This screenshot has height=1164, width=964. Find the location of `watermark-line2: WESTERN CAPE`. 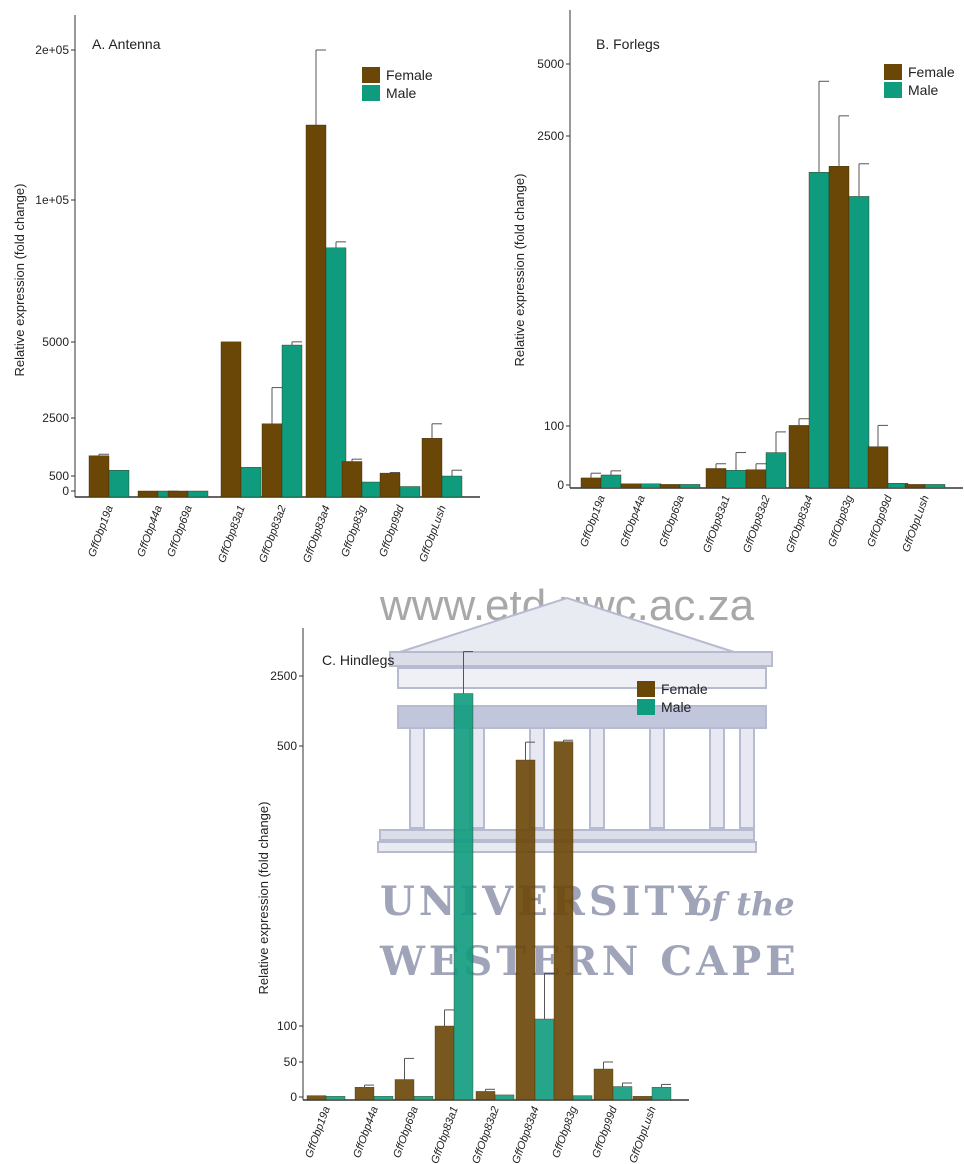

watermark-line2: WESTERN CAPE is located at coordinates (589, 961).